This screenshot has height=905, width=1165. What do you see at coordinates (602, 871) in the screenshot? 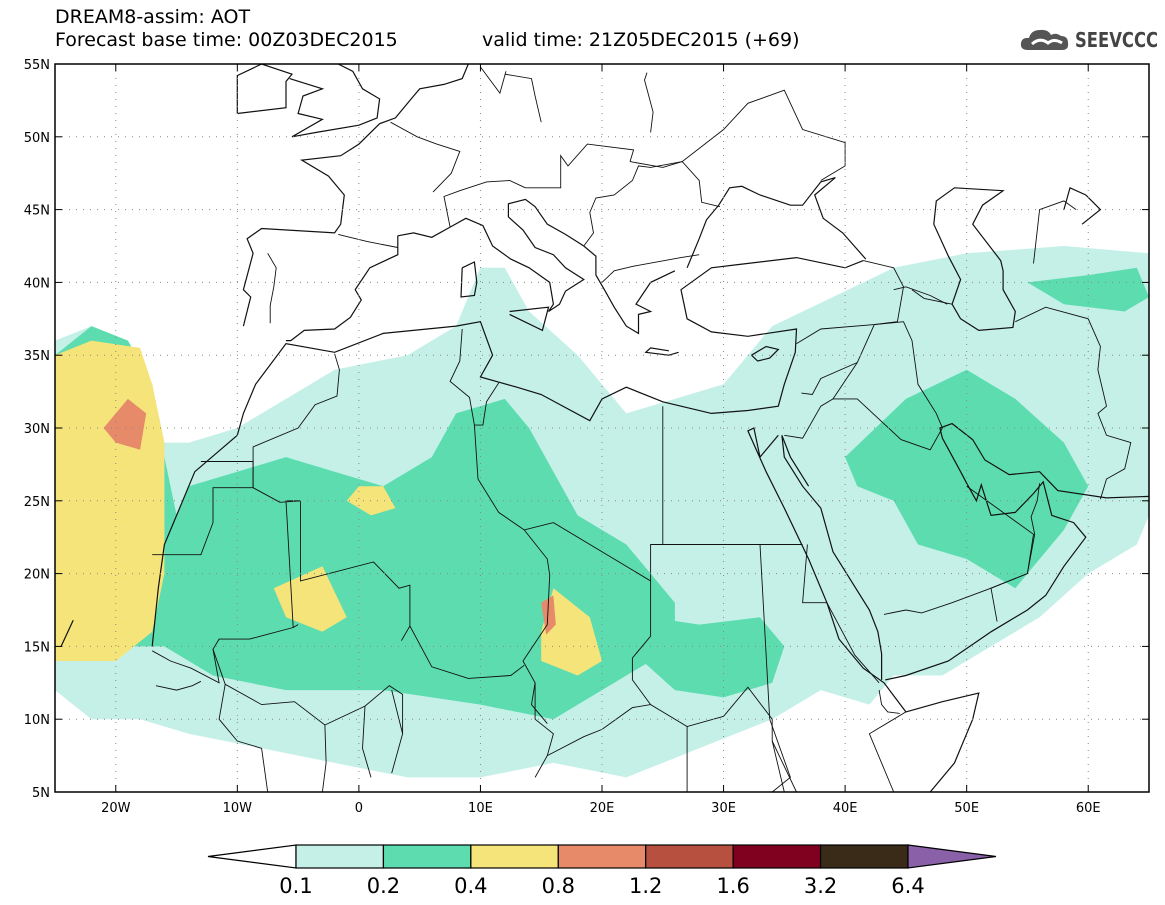
I see `colorbar: 0.1 0.2 0.4 0.8 1.2 1.6 3.2 6.4` at bounding box center [602, 871].